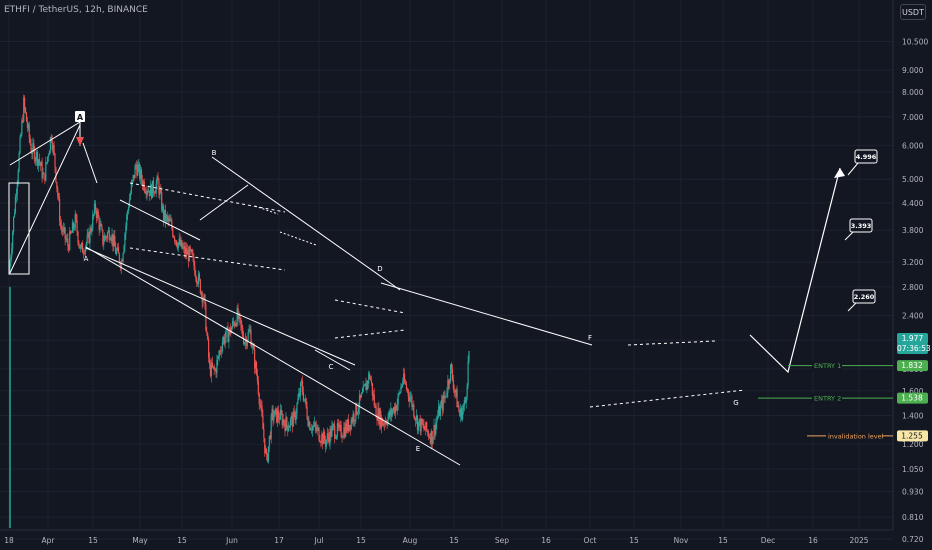  Describe the element at coordinates (862, 162) in the screenshot. I see `target-box-4996: 4.996` at that location.